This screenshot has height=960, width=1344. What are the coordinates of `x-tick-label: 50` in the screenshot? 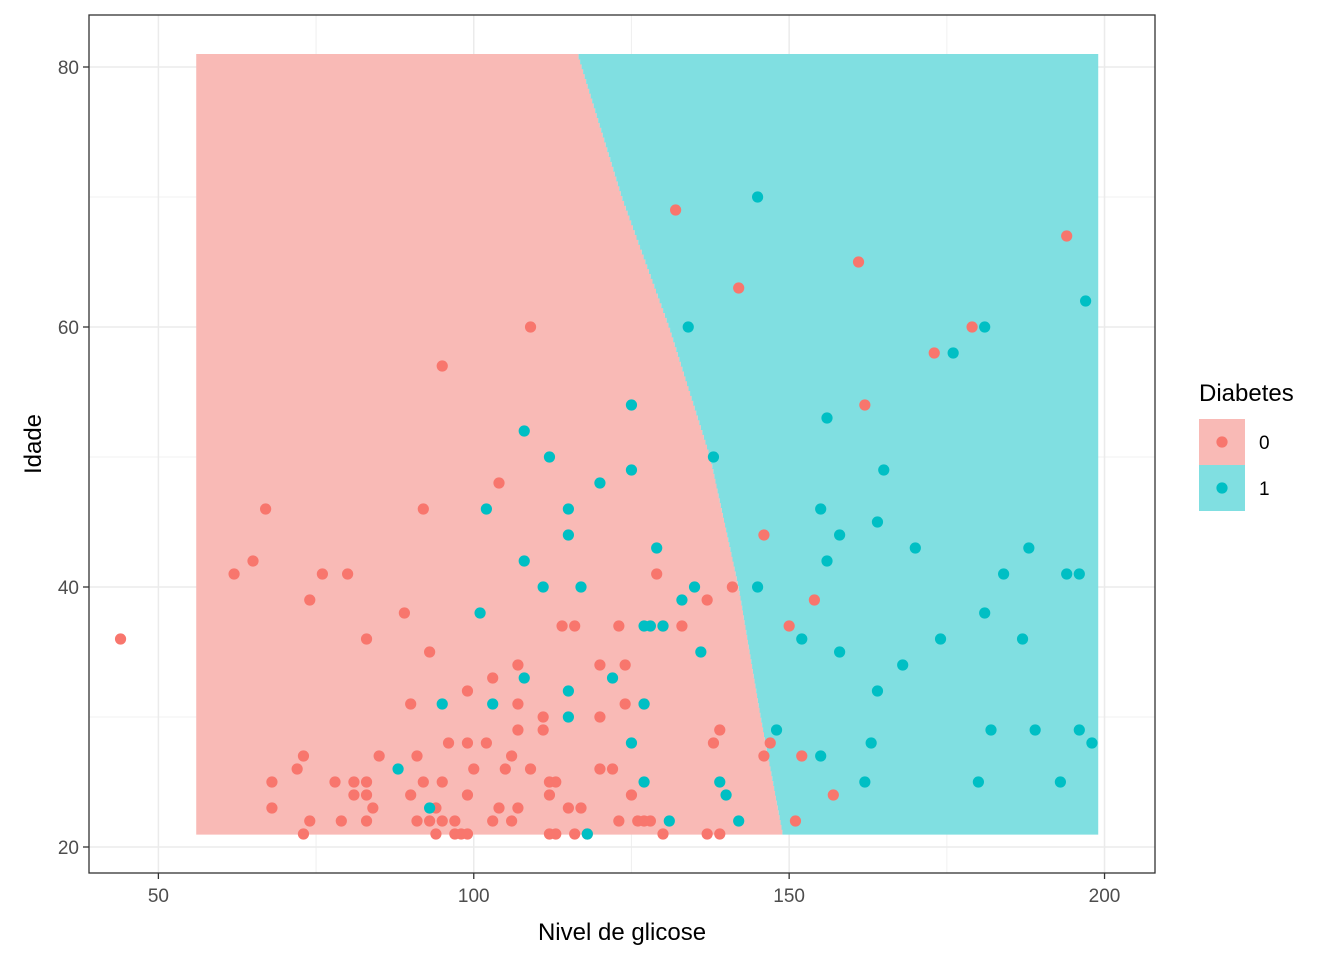 It's located at (158, 896).